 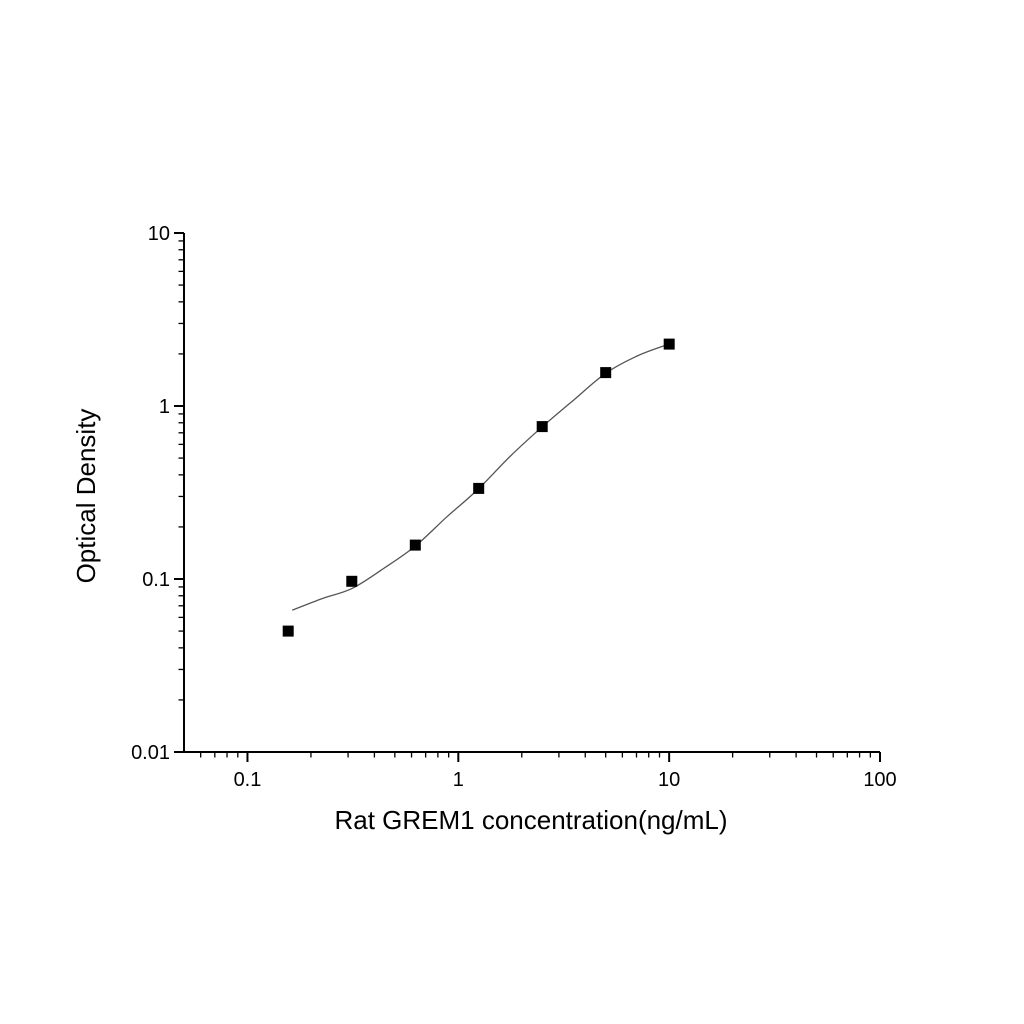 I want to click on x-tick-label: 10, so click(x=669, y=780).